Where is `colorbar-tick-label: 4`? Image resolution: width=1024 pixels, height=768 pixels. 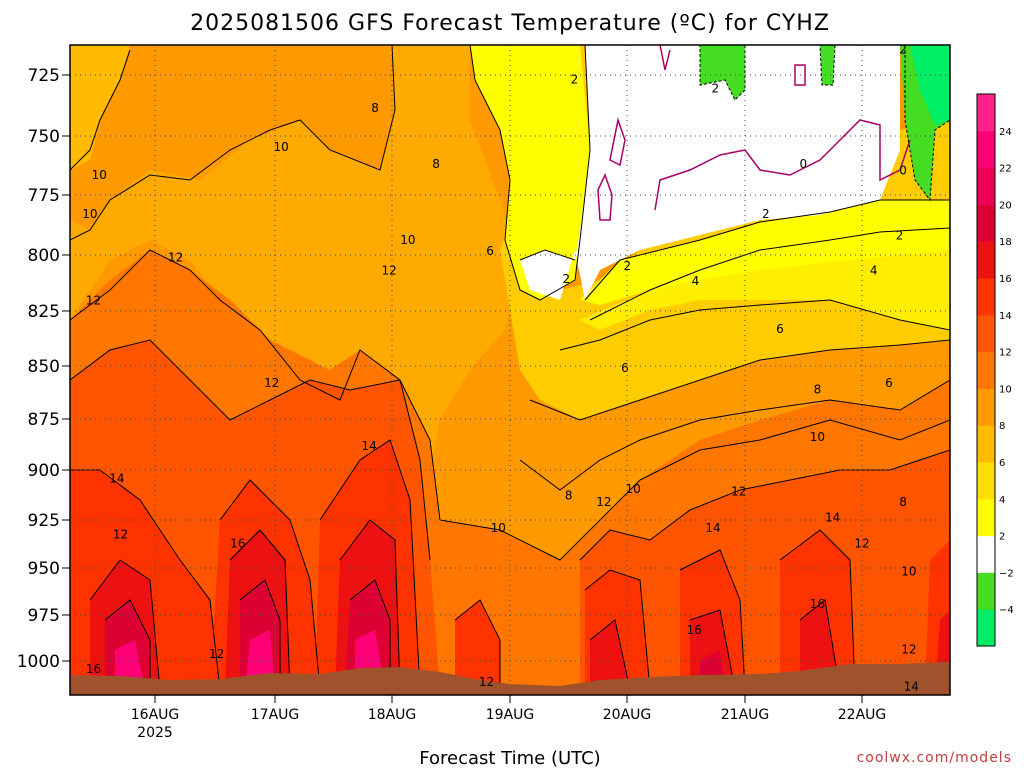 colorbar-tick-label: 4 is located at coordinates (1002, 500).